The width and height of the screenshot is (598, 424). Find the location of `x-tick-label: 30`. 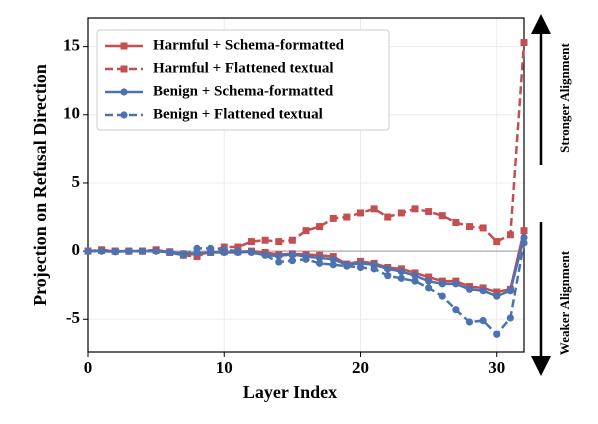

x-tick-label: 30 is located at coordinates (496, 367).